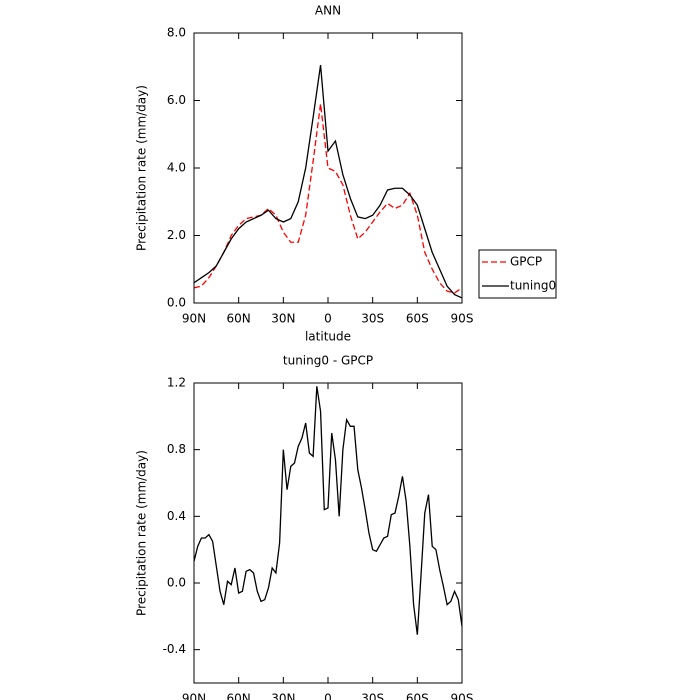  I want to click on legend-box, so click(517, 274).